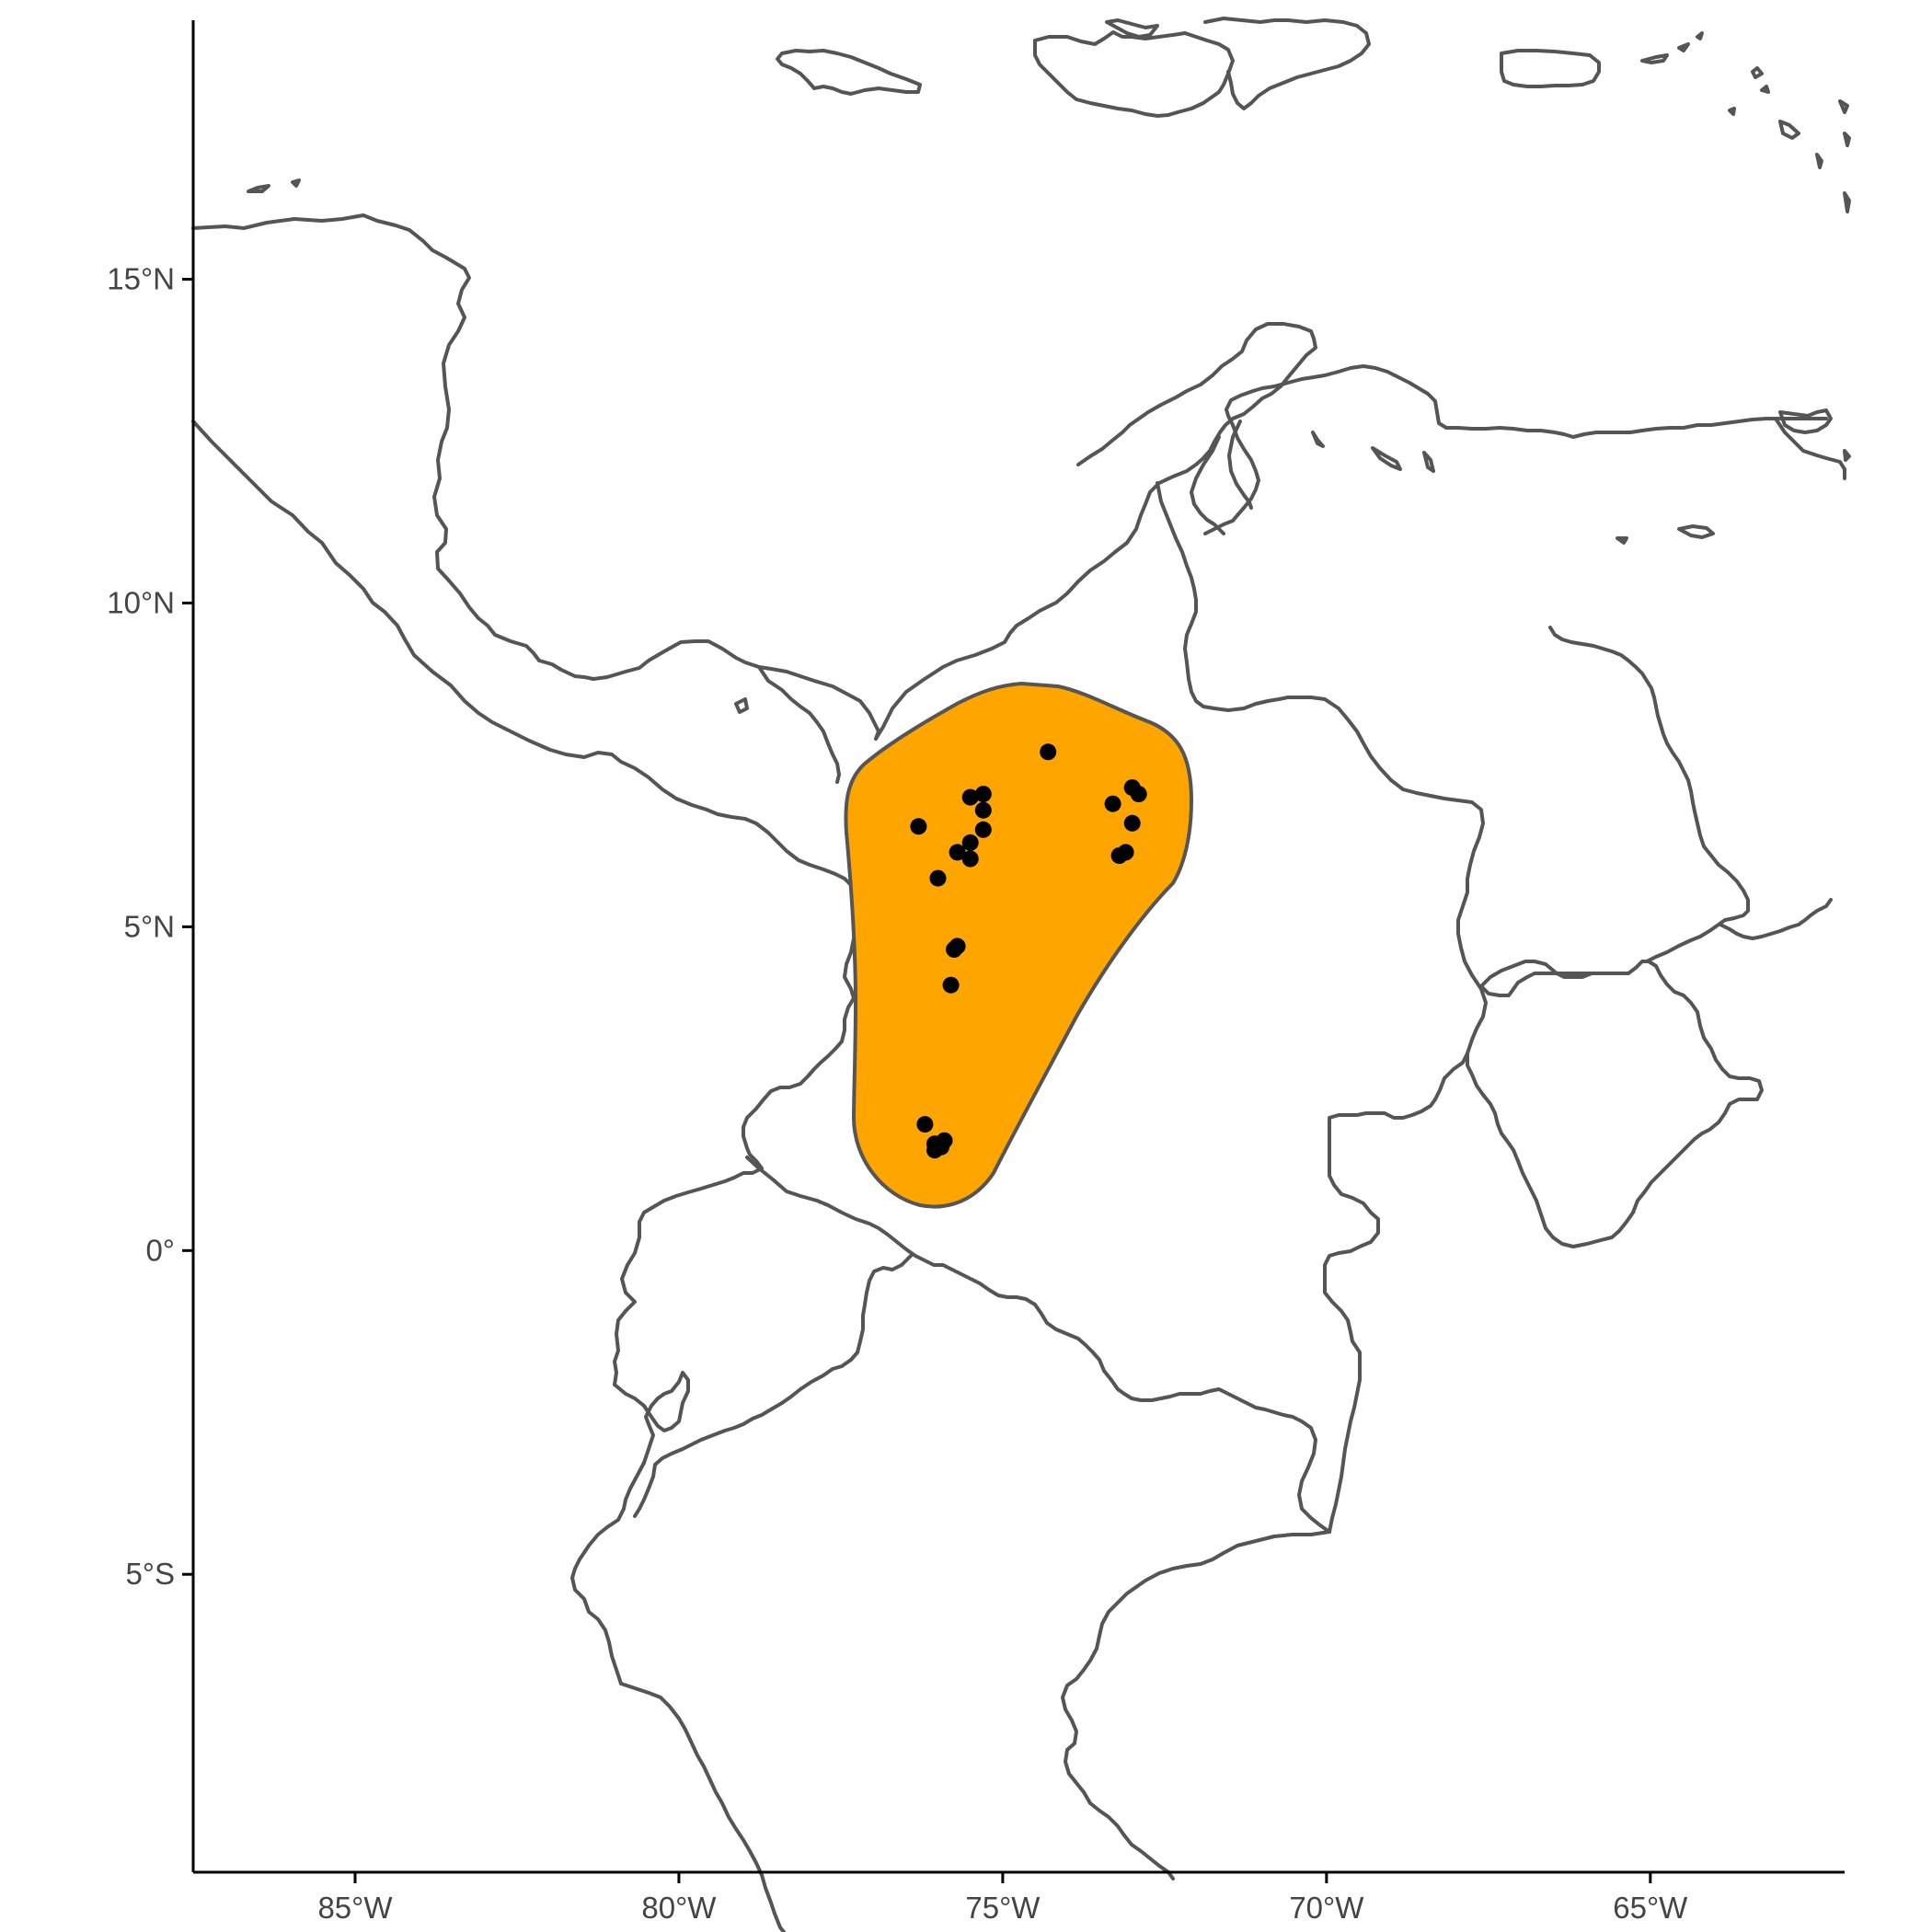  What do you see at coordinates (1134, 74) in the screenshot?
I see `island-hispaniola` at bounding box center [1134, 74].